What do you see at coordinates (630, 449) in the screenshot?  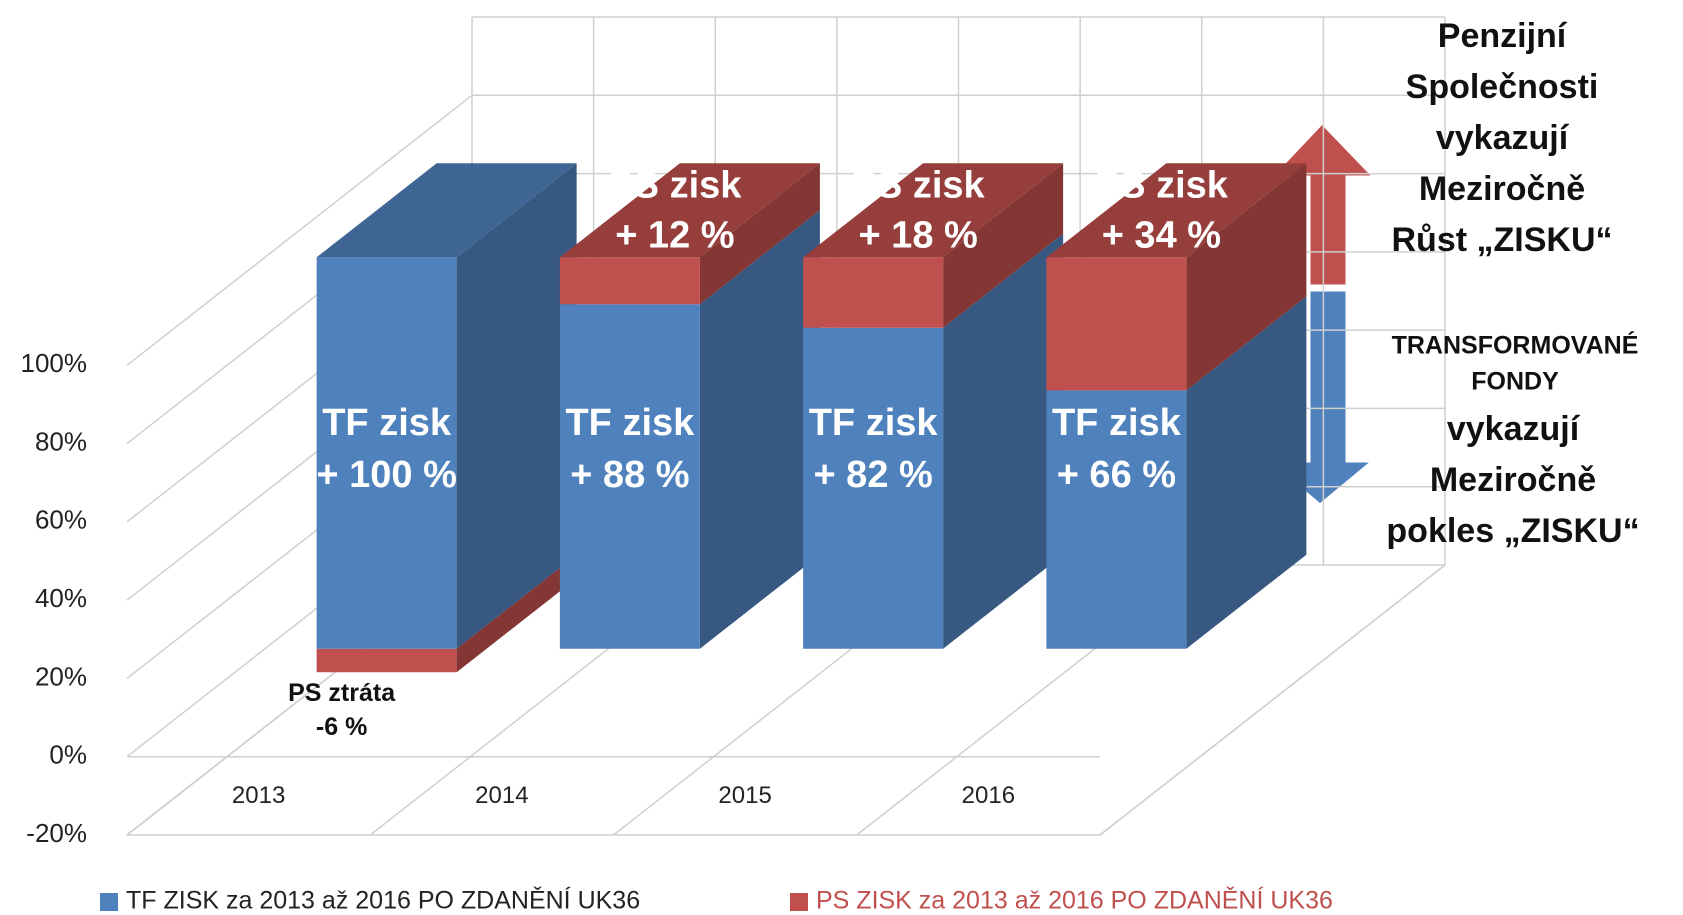 I see `data-label: TF zisk + 88 %` at bounding box center [630, 449].